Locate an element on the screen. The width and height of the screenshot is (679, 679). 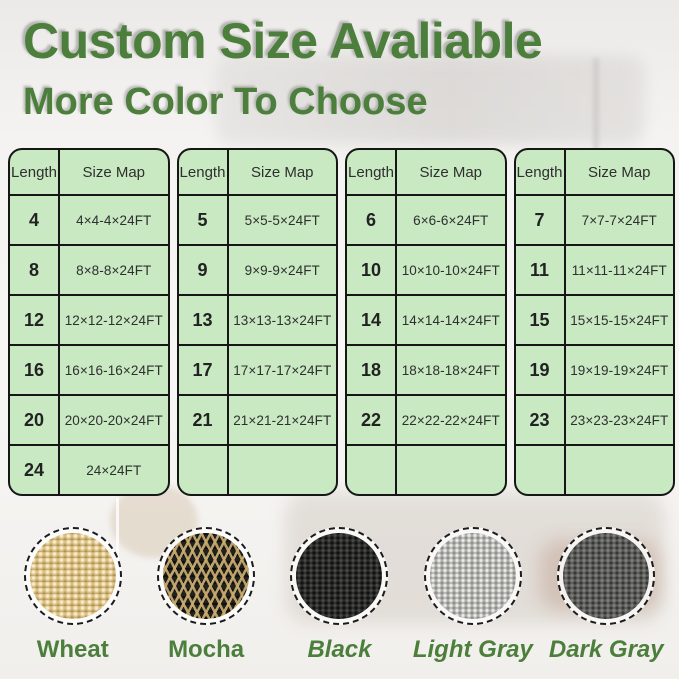
size-map-cell: 24×24FT is located at coordinates (113, 469).